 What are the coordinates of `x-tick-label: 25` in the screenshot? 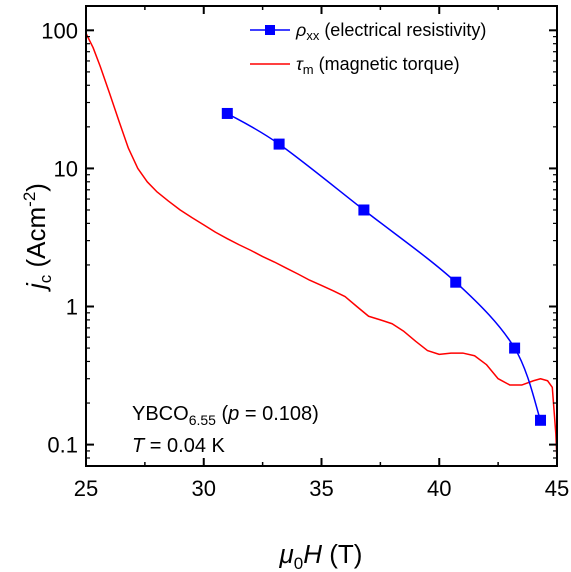 It's located at (86, 488).